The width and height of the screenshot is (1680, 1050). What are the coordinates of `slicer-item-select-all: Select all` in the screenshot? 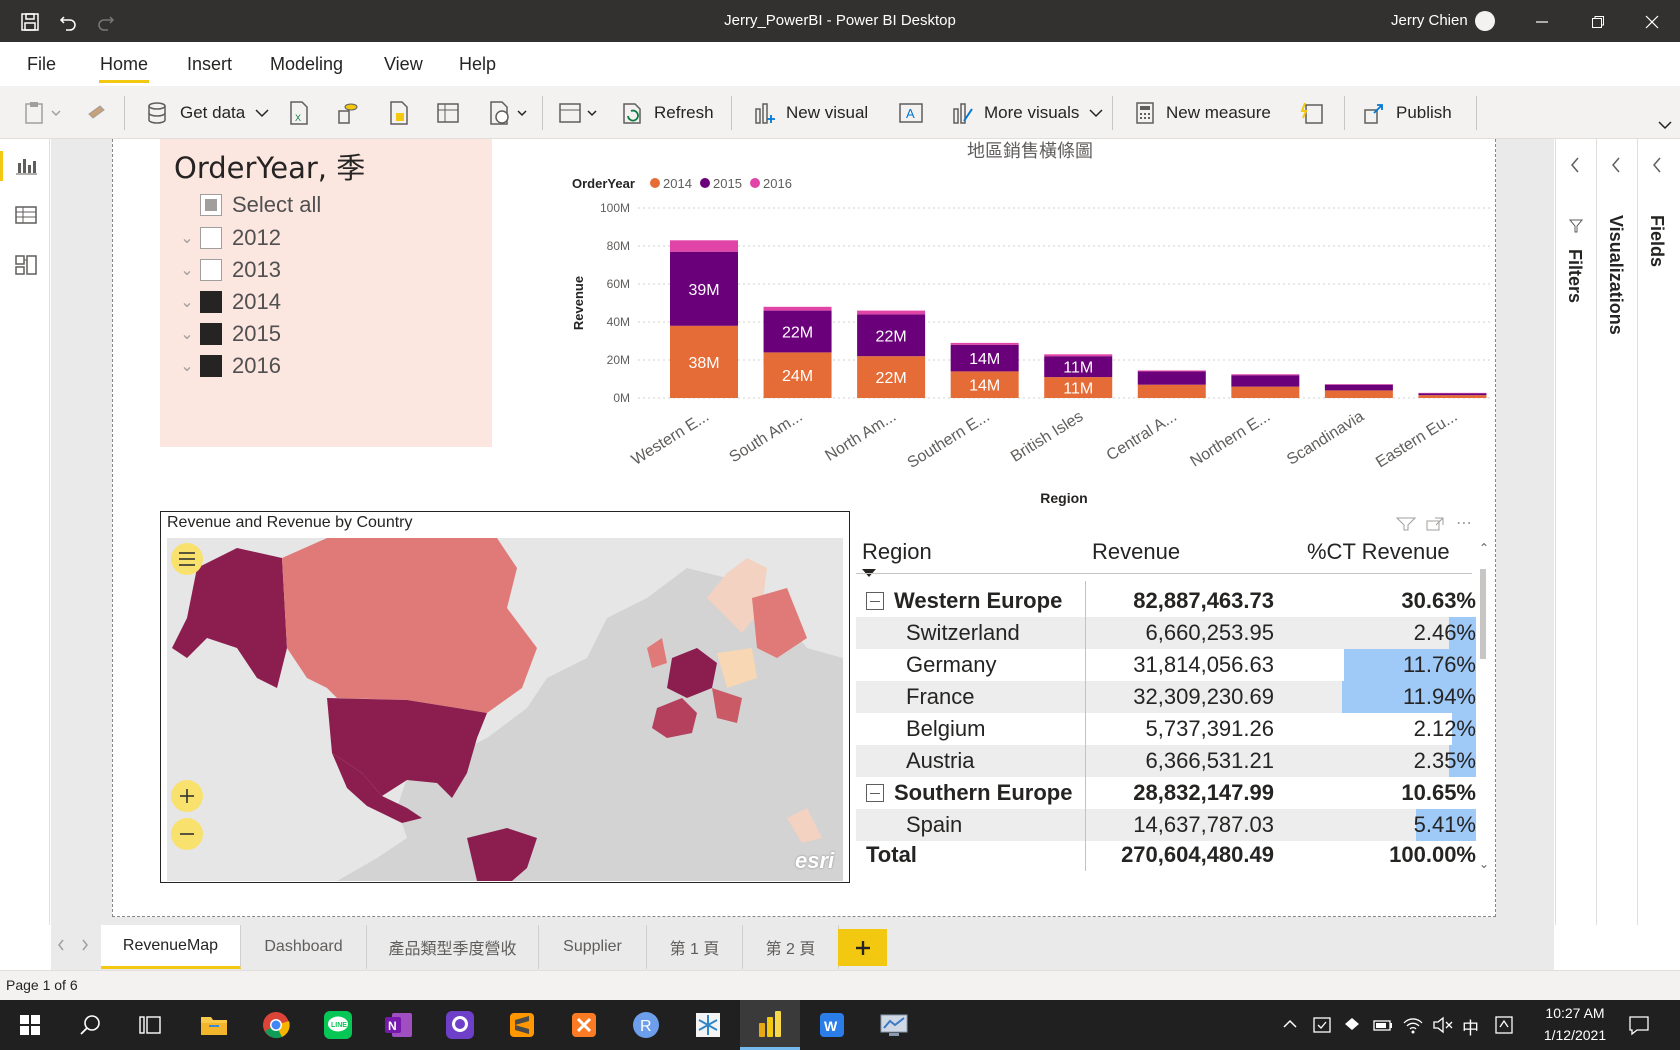 It's located at (247, 205).